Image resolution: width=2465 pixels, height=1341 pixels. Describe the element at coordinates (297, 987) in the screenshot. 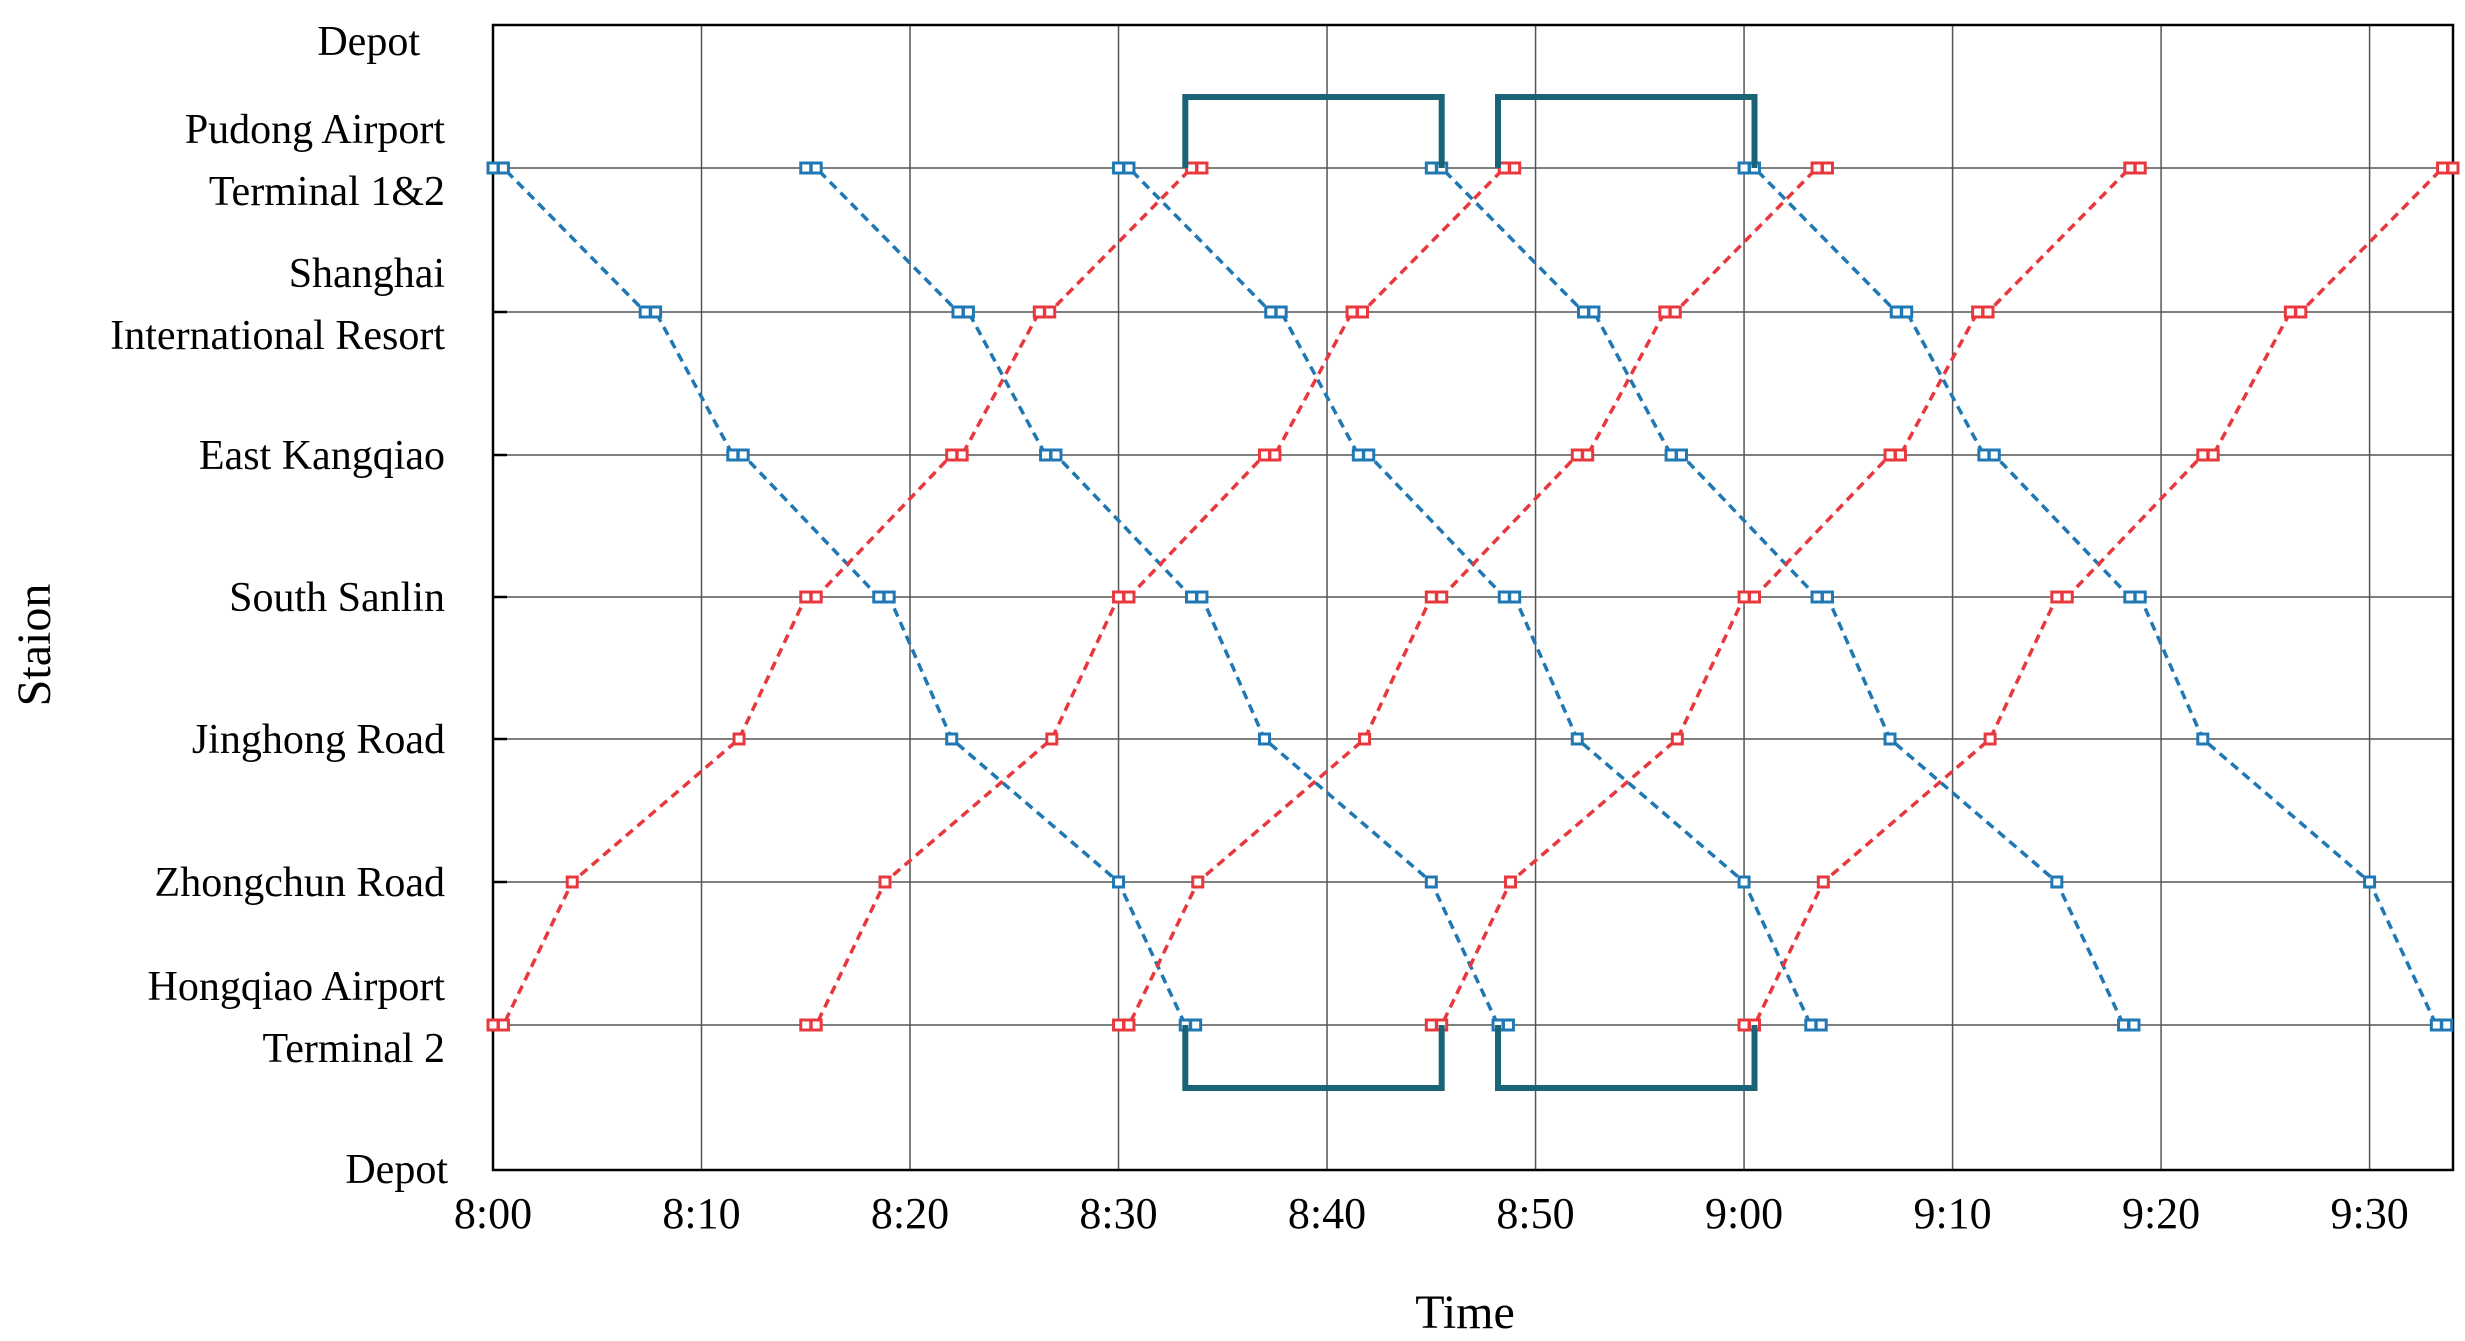

I see `station-label: Hongqiao Airport` at that location.